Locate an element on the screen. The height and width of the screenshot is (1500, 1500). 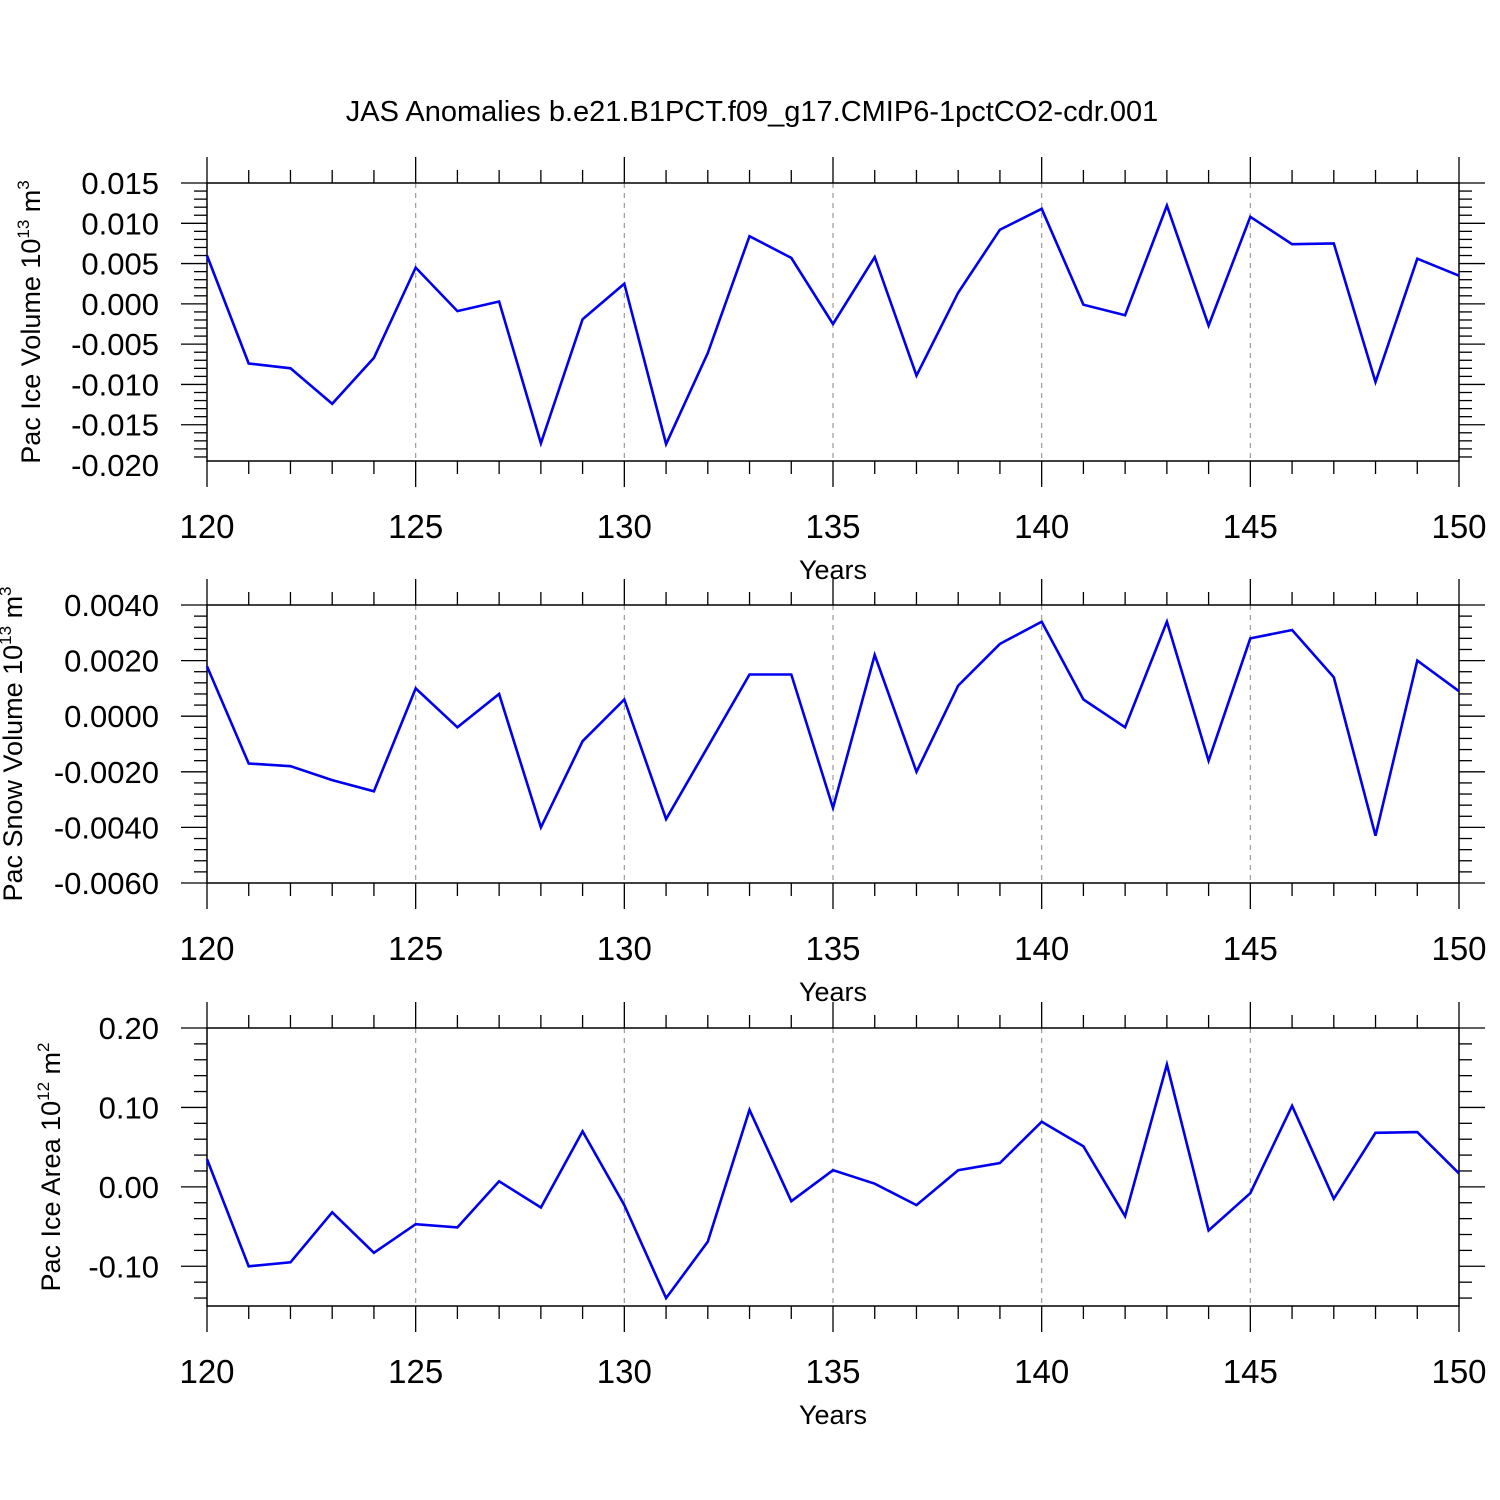
y-axis-label: Pac Snow Volume 1013 m3 is located at coordinates (14, 743).